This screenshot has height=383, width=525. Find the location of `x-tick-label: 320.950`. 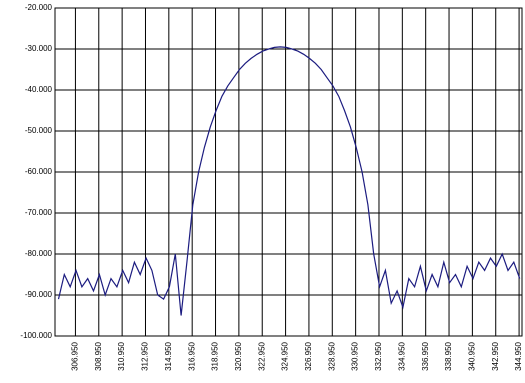

x-tick-label: 320.950 is located at coordinates (238, 355).